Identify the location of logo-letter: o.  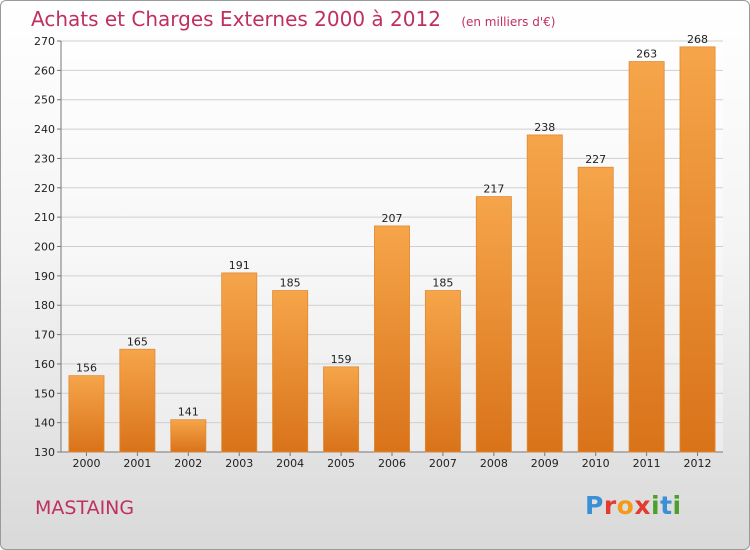
(625, 505).